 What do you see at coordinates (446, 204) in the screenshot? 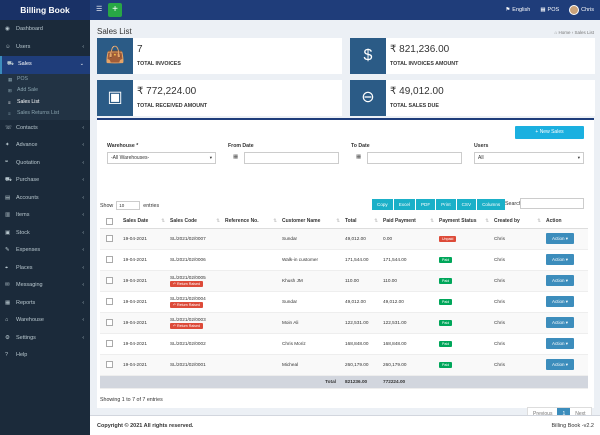
I see `print-button: Print` at bounding box center [446, 204].